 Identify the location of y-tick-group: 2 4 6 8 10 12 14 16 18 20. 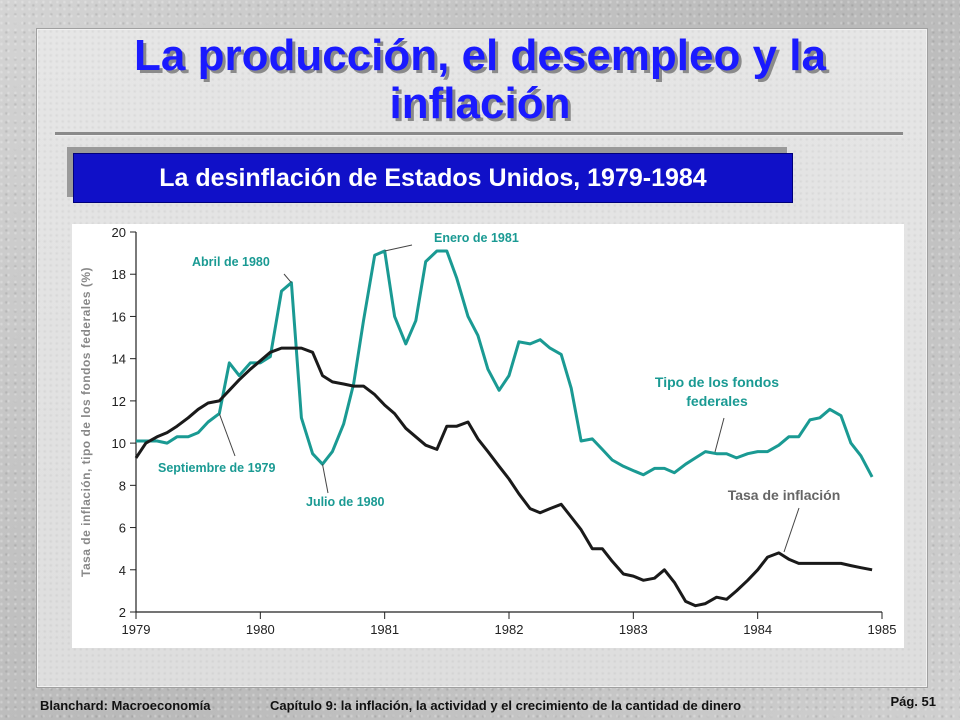
(124, 422).